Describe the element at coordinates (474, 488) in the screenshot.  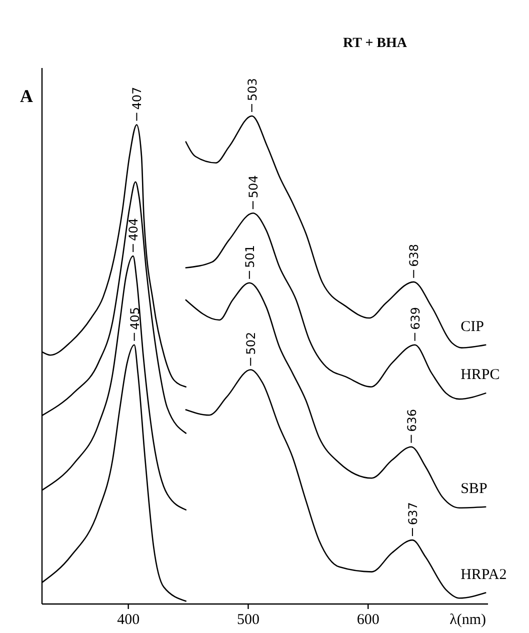
I see `series-label: SBP` at that location.